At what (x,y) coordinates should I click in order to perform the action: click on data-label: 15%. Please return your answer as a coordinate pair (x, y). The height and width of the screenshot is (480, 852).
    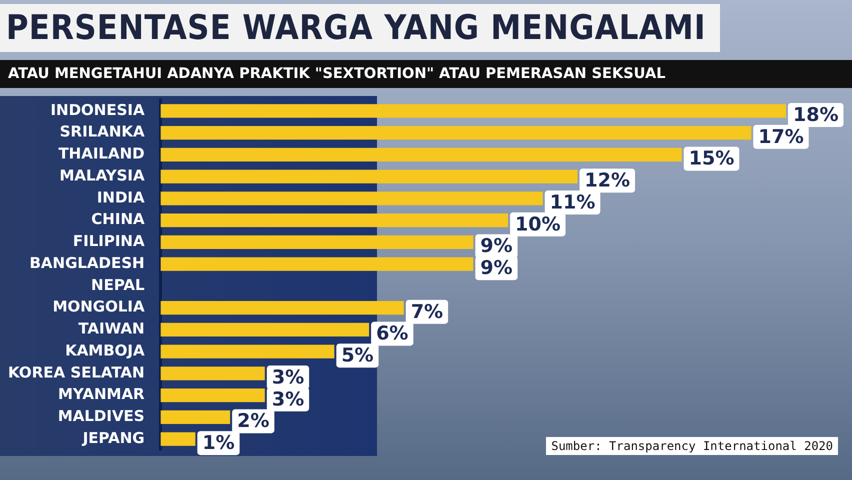
    Looking at the image, I should click on (711, 159).